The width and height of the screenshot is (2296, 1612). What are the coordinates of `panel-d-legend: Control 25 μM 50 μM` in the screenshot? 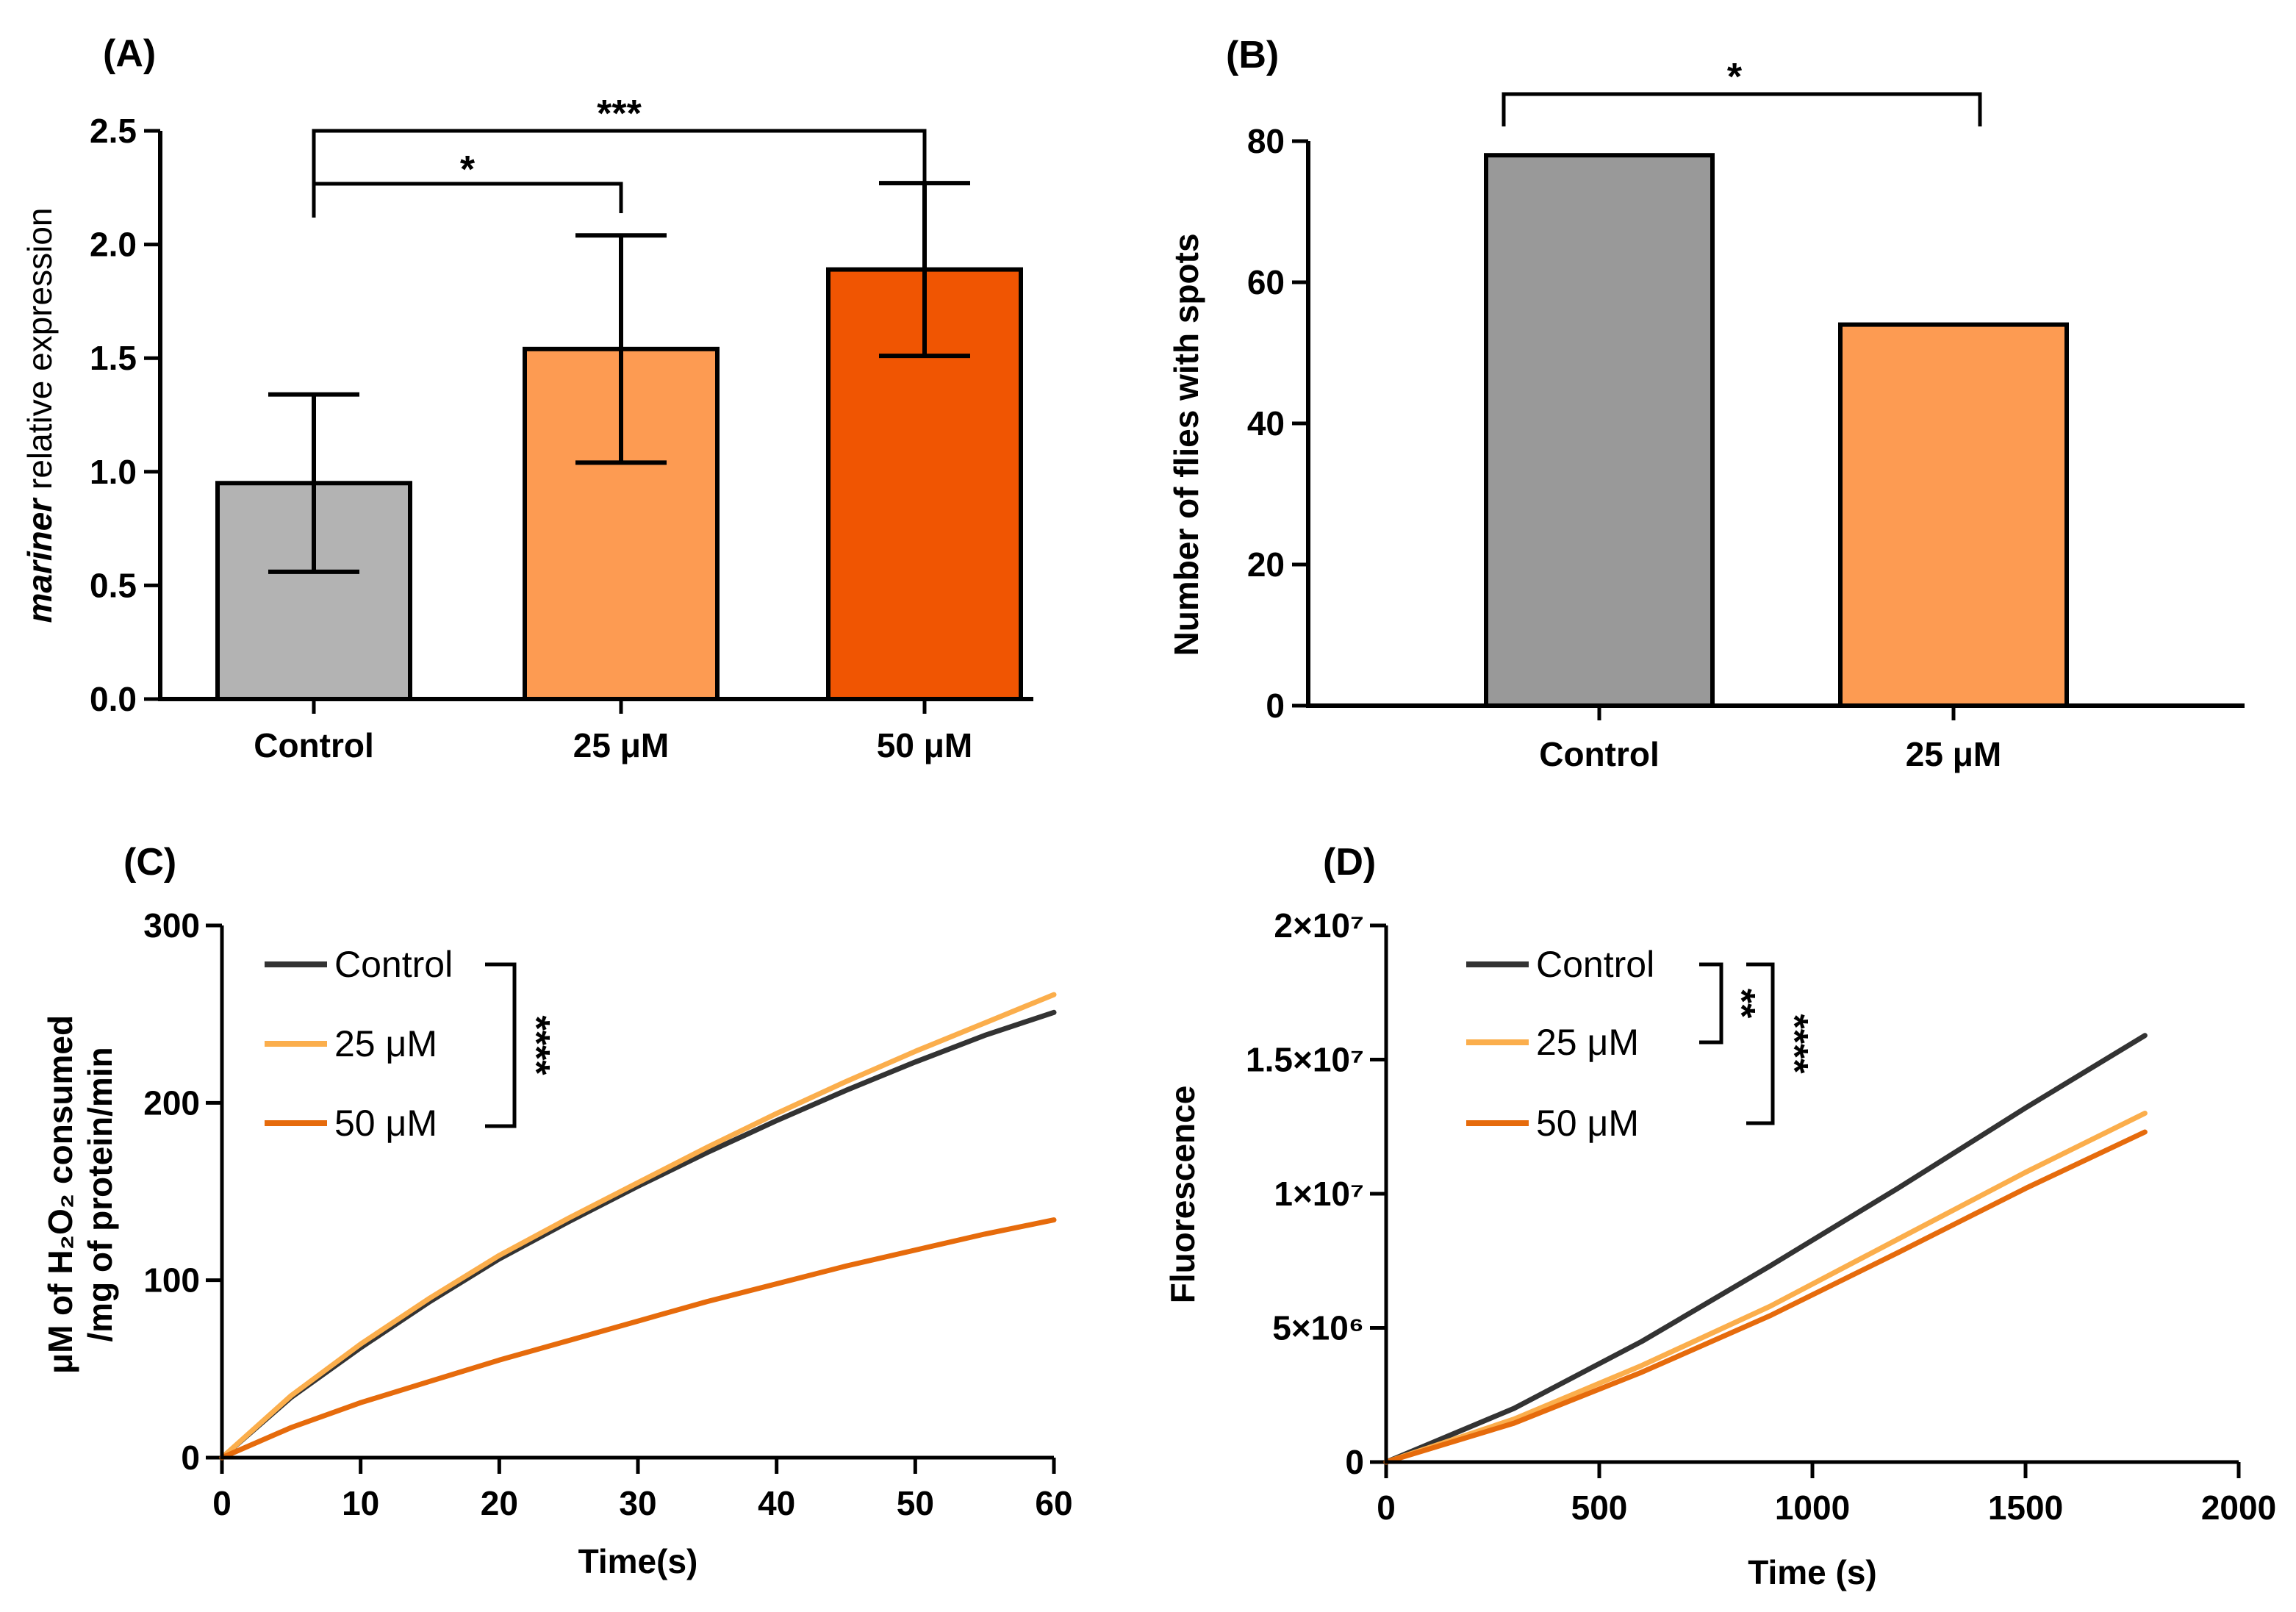 It's located at (1560, 1044).